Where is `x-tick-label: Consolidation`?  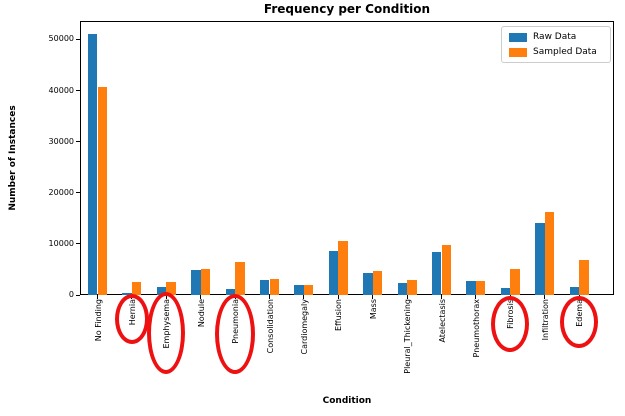
x-tick-label: Consolidation is located at coordinates (270, 326).